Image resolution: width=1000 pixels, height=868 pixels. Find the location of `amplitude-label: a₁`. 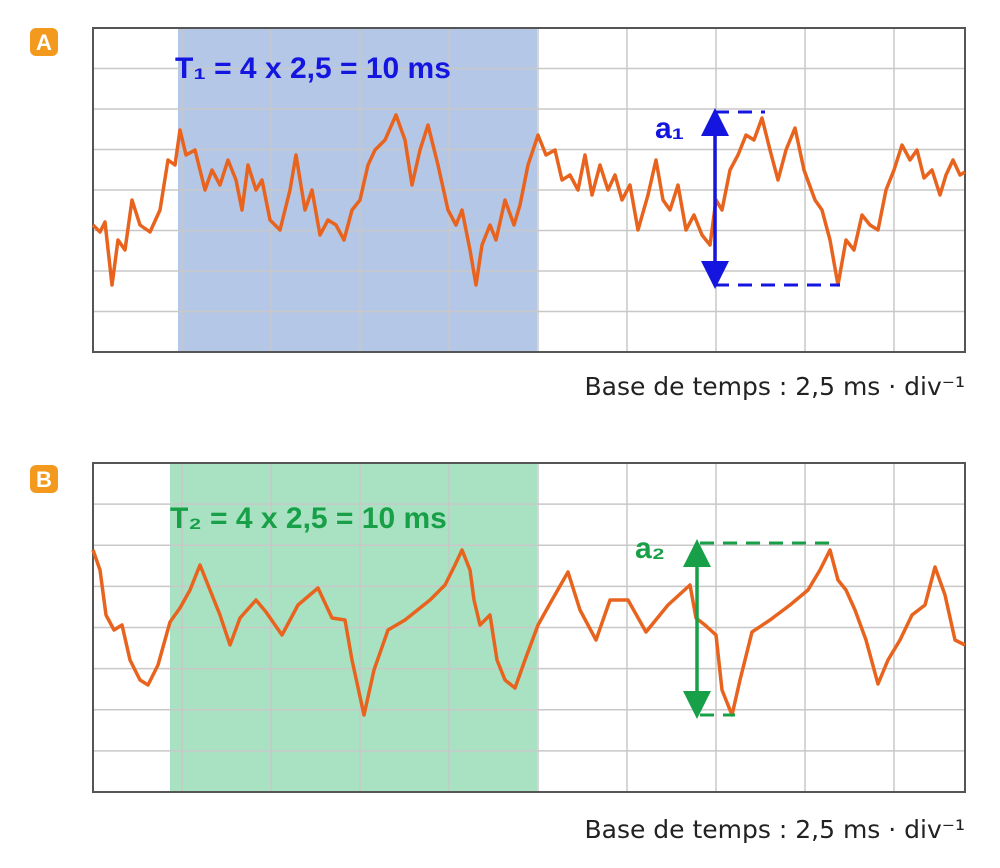

amplitude-label: a₁ is located at coordinates (669, 128).